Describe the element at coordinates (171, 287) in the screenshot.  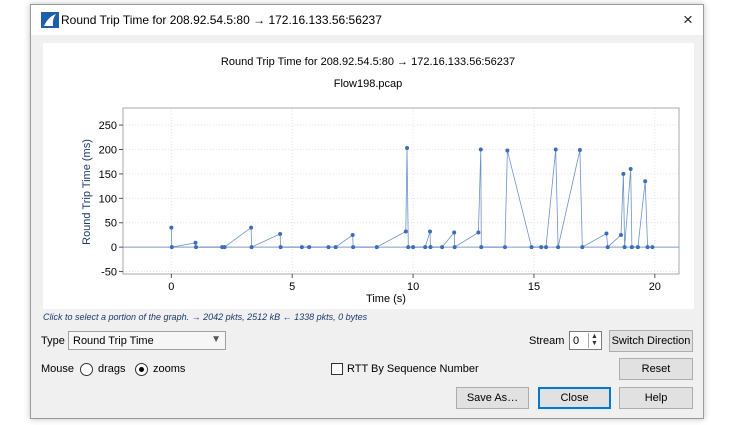
I see `x-tick-label: 0` at that location.